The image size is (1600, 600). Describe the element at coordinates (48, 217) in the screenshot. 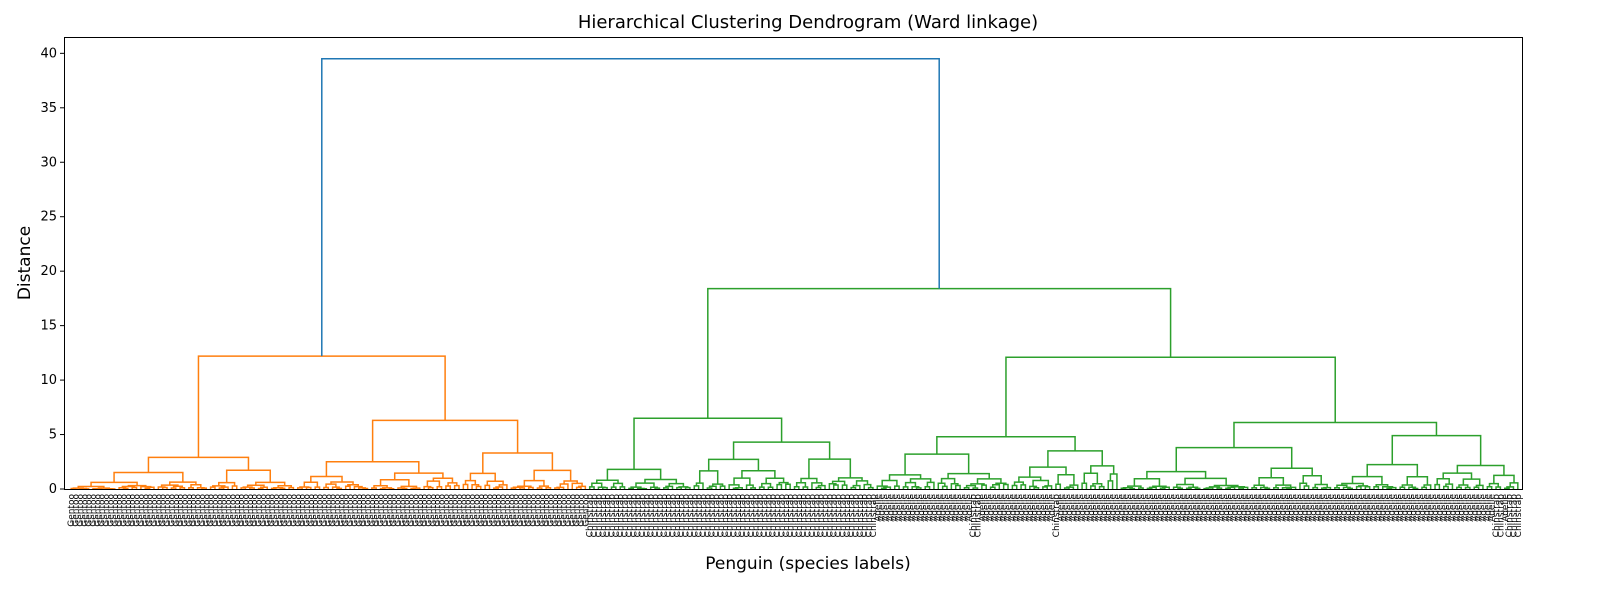

I see `y-tick-label: 25` at that location.